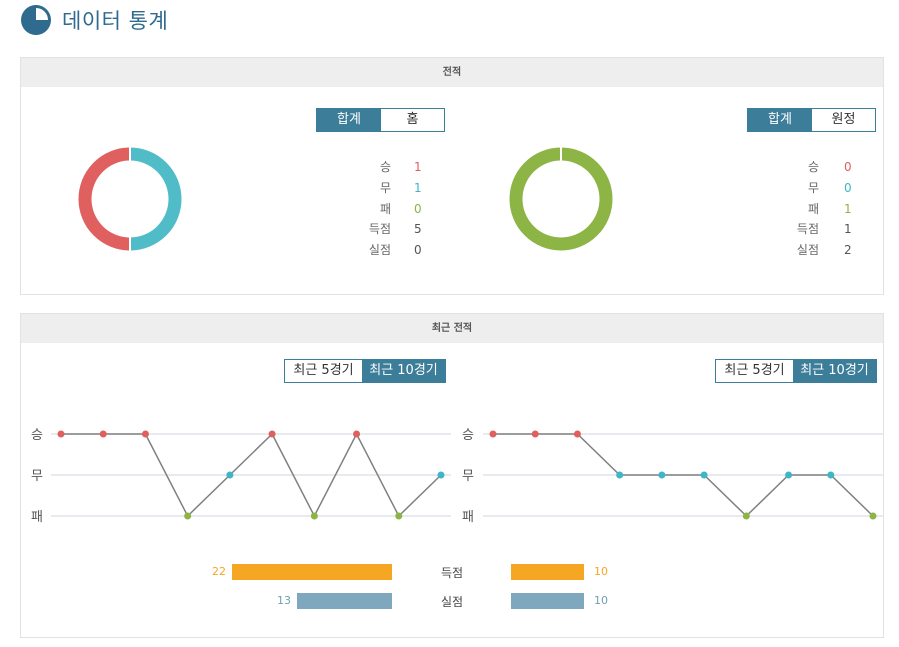 The width and height of the screenshot is (899, 647). Describe the element at coordinates (452, 573) in the screenshot. I see `scored-label: 득점` at that location.